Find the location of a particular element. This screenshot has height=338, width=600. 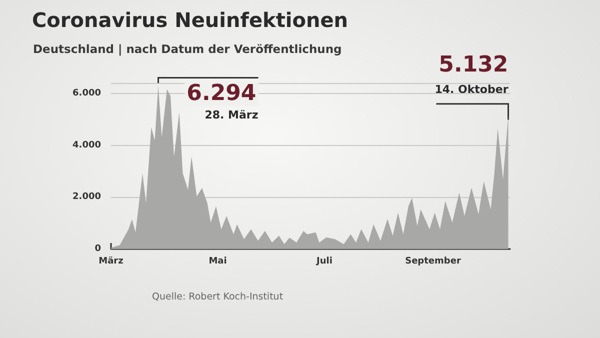

annotation: 5.132 is located at coordinates (473, 65).